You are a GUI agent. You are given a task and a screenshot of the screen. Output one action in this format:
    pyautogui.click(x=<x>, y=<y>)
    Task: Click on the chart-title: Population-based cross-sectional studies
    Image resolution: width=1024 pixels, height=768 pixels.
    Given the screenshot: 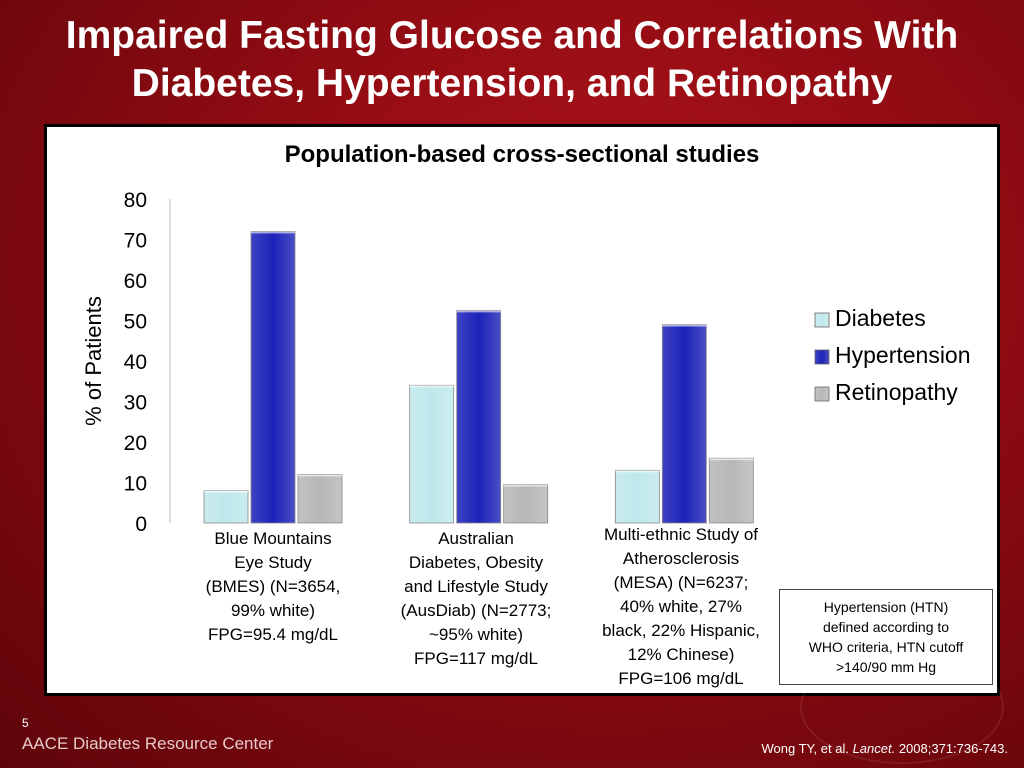 What is the action you would take?
    pyautogui.click(x=522, y=154)
    